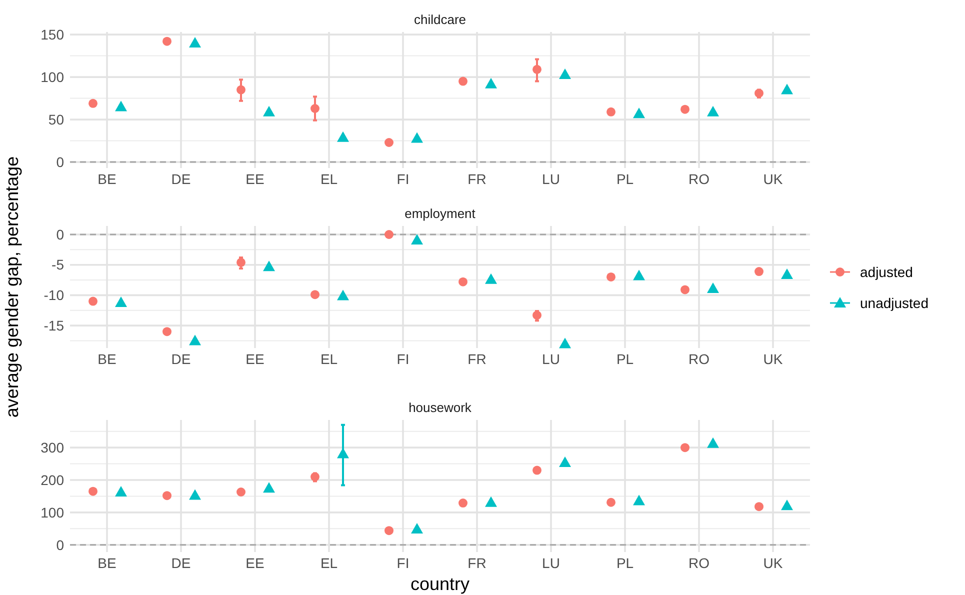 This screenshot has width=965, height=595. What do you see at coordinates (440, 213) in the screenshot?
I see `chart-title: employment` at bounding box center [440, 213].